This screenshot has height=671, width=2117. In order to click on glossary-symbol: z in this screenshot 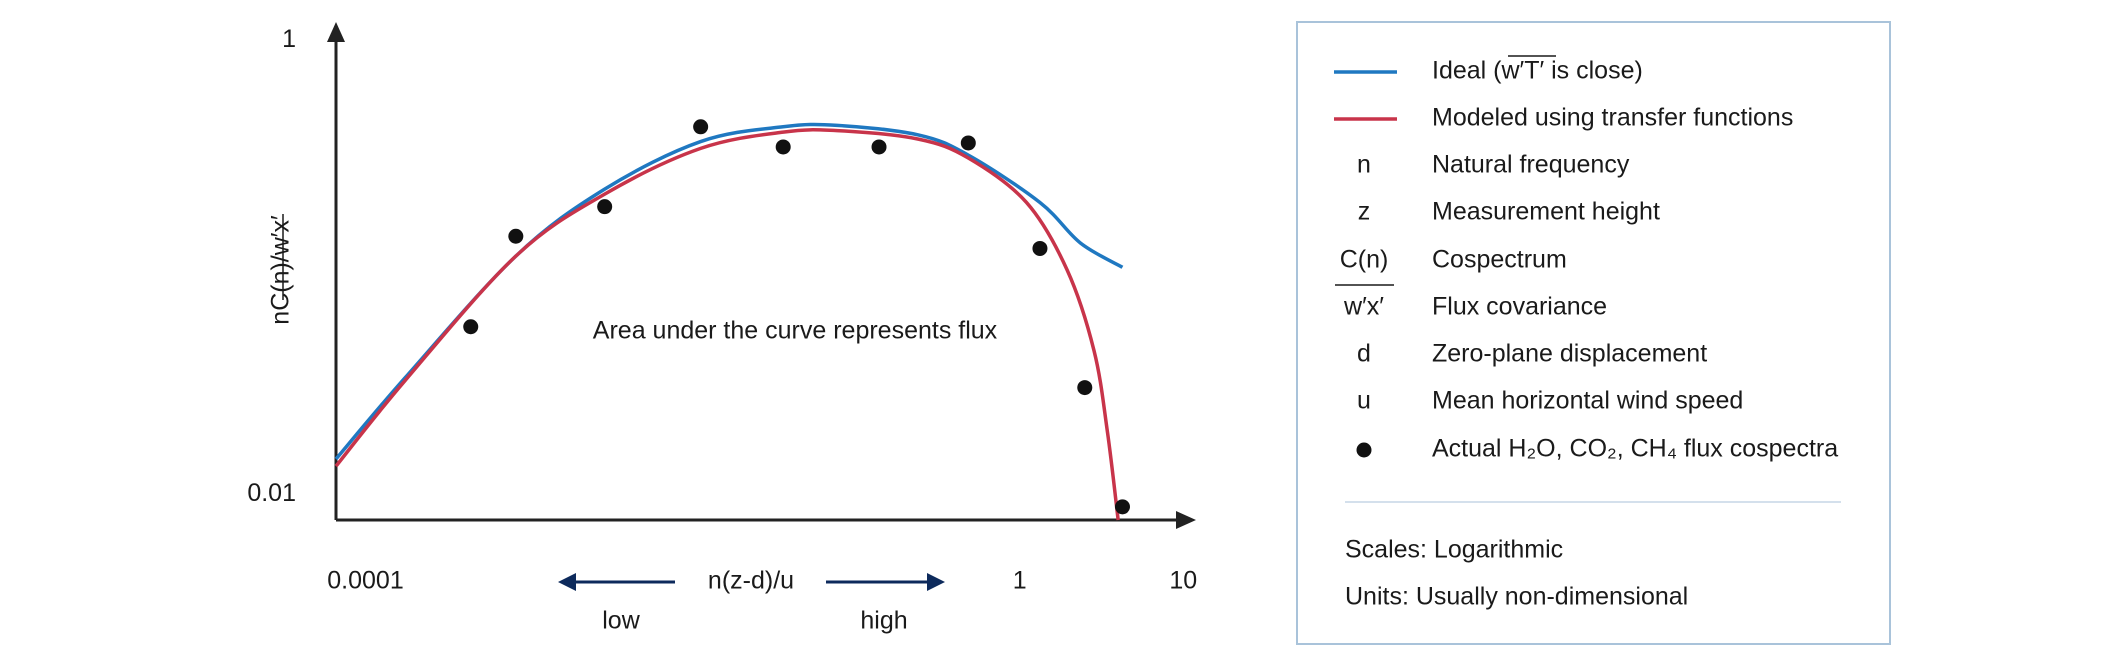, I will do `click(1364, 212)`.